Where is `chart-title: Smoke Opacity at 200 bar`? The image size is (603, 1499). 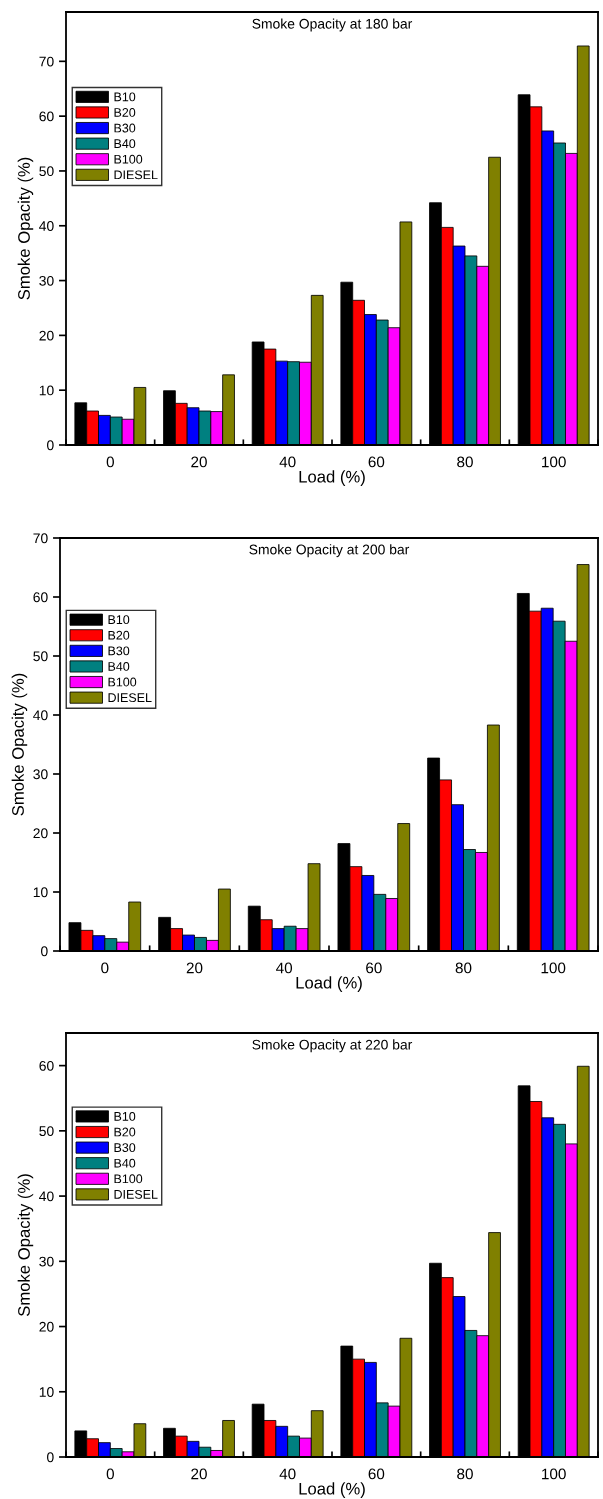 chart-title: Smoke Opacity at 200 bar is located at coordinates (329, 551).